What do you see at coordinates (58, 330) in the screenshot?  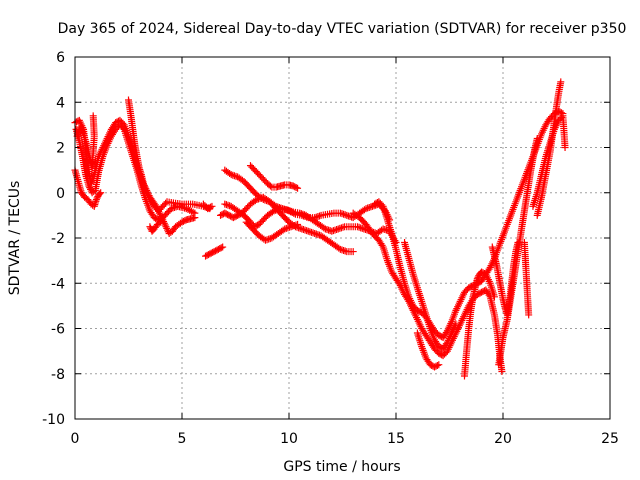 I see `y-tick-label: -6` at bounding box center [58, 330].